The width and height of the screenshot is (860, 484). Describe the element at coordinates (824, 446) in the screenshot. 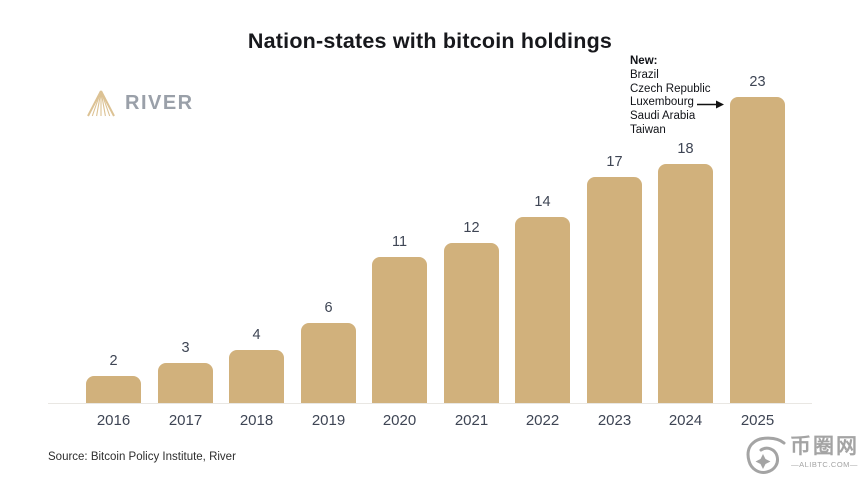

I see `watermark-chinese-text: 币圈网` at that location.